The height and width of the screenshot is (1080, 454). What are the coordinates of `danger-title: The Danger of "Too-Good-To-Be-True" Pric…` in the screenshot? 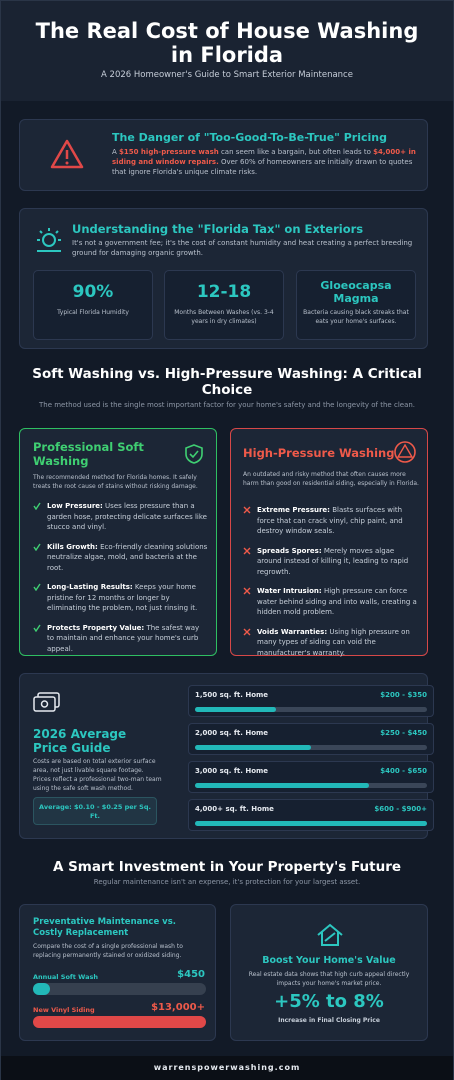 It's located at (249, 137).